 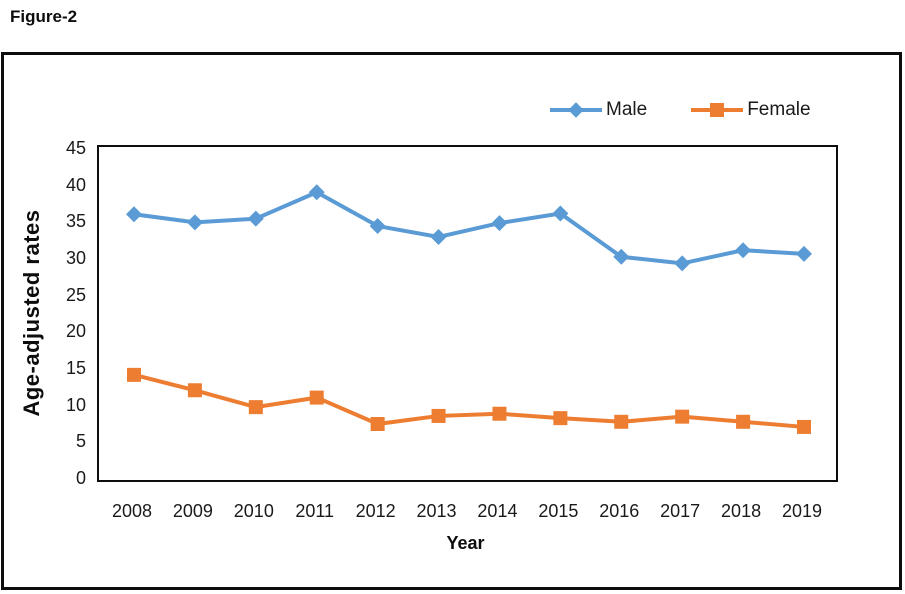 I want to click on y-tick-label: 10, so click(x=75, y=404).